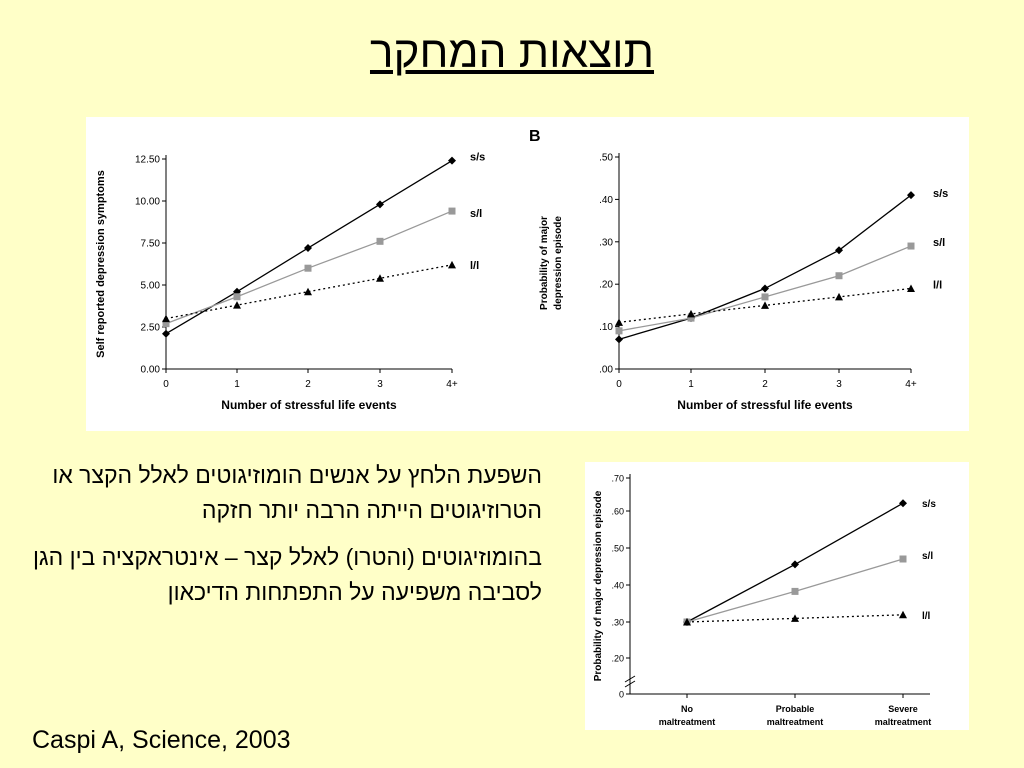 The width and height of the screenshot is (1024, 768). What do you see at coordinates (839, 384) in the screenshot?
I see `chart-b-x-tick-label: 3` at bounding box center [839, 384].